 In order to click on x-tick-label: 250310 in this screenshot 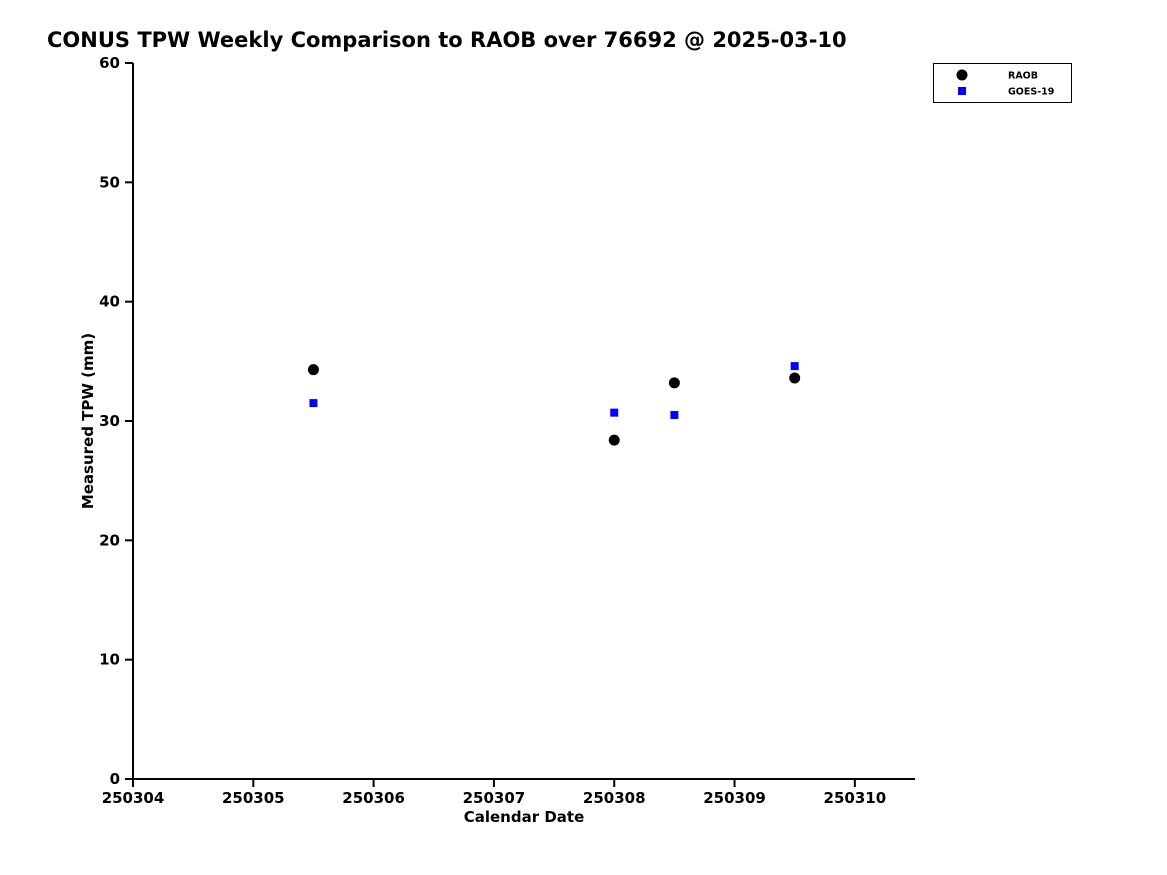, I will do `click(855, 798)`.